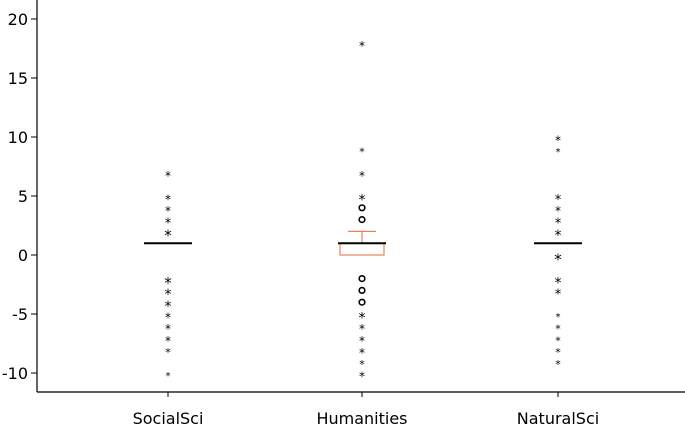  What do you see at coordinates (168, 418) in the screenshot?
I see `x-category-label: SocialSci` at bounding box center [168, 418].